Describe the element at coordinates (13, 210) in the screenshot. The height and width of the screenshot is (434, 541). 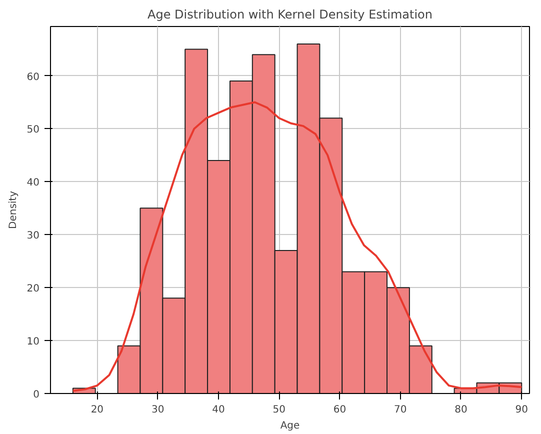
I see `y-axis-title: Density` at that location.